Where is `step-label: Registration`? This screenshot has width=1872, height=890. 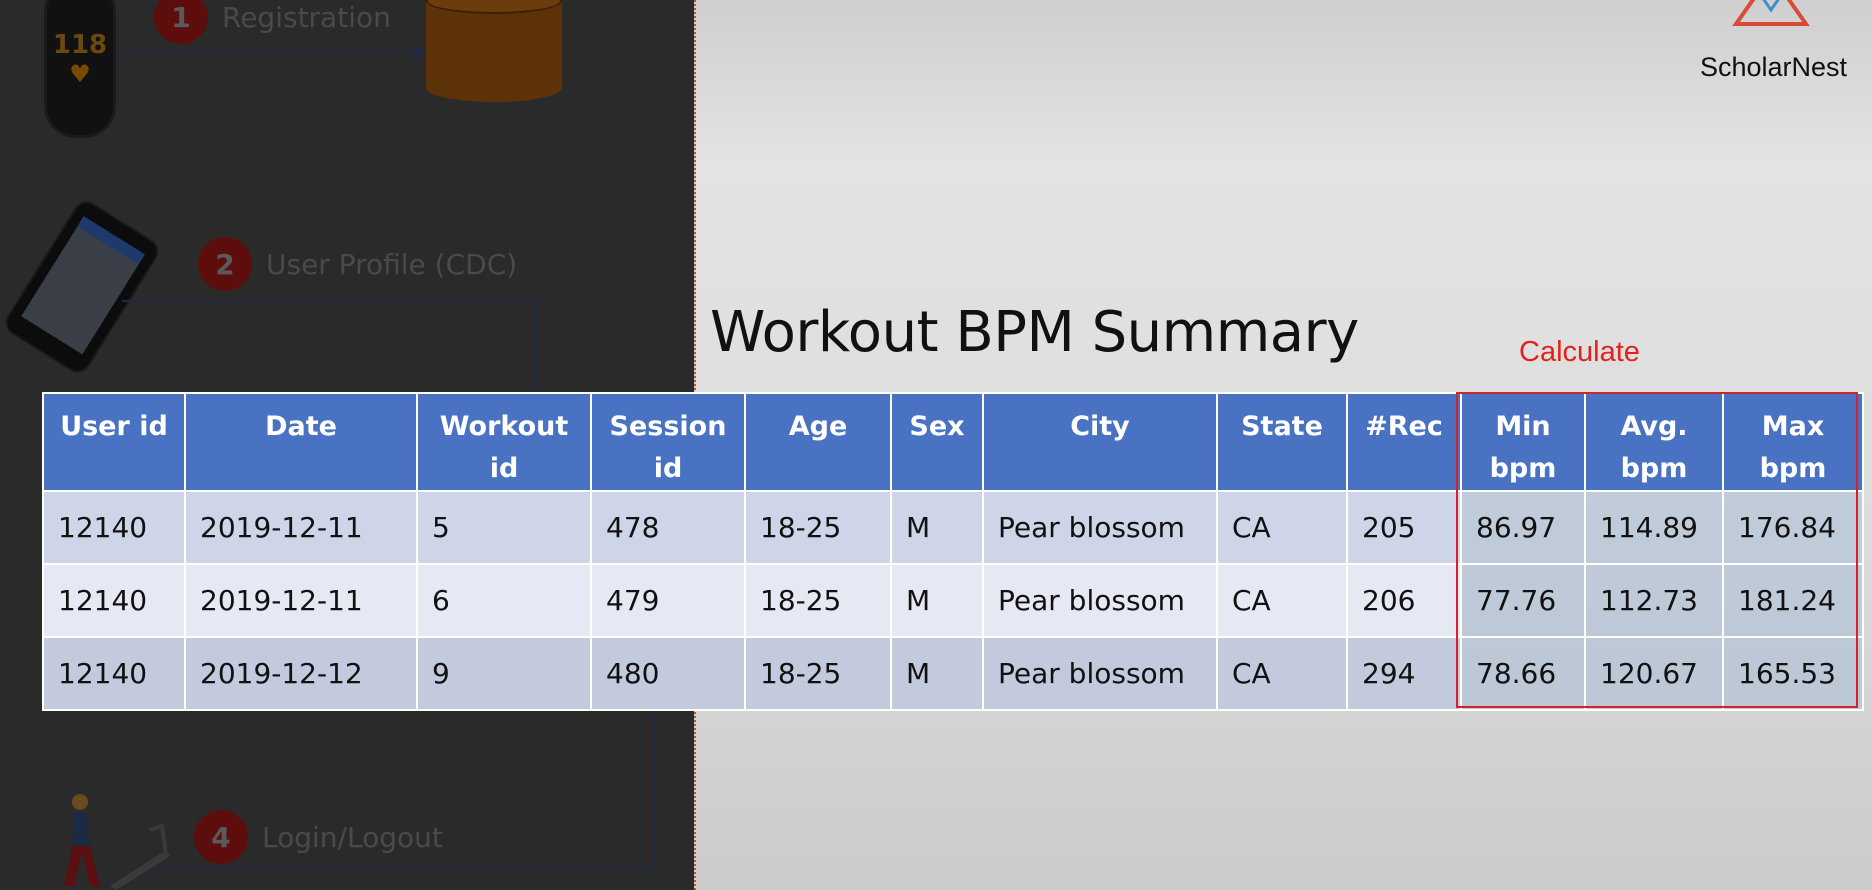
step-label: Registration is located at coordinates (306, 17).